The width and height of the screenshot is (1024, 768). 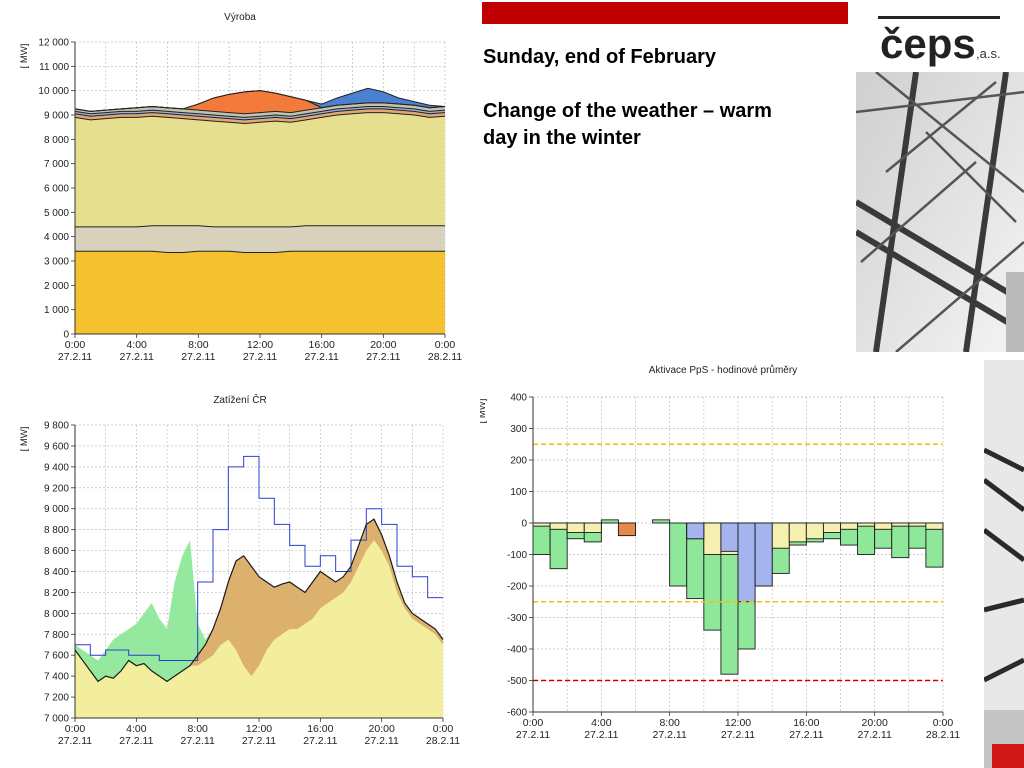 What do you see at coordinates (1004, 564) in the screenshot?
I see `cable-photo` at bounding box center [1004, 564].